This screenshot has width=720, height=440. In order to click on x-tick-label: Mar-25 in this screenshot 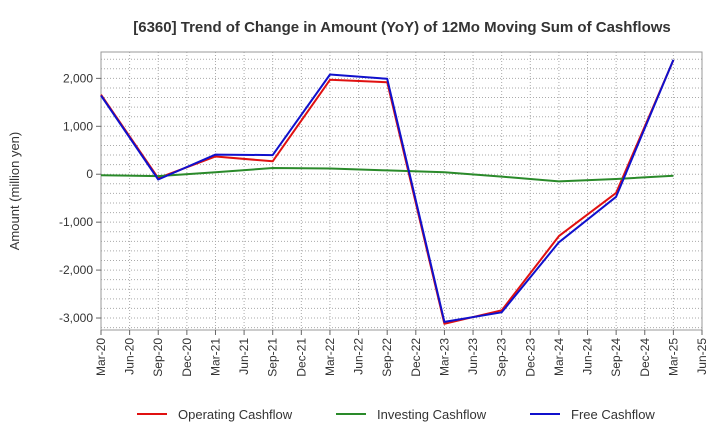, I will do `click(673, 357)`.